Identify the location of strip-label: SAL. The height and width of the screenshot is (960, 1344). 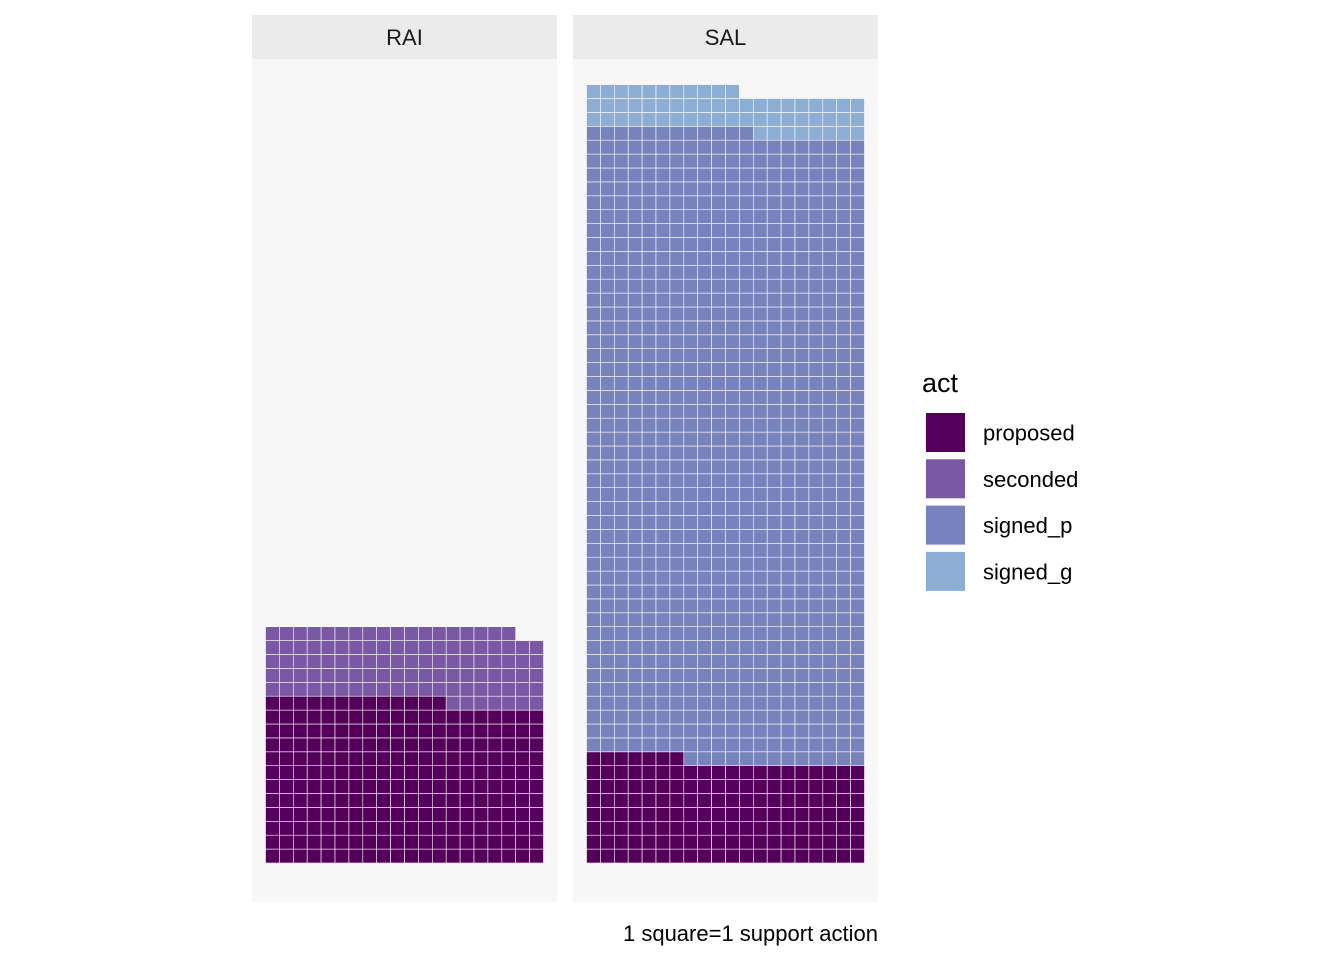
(726, 37).